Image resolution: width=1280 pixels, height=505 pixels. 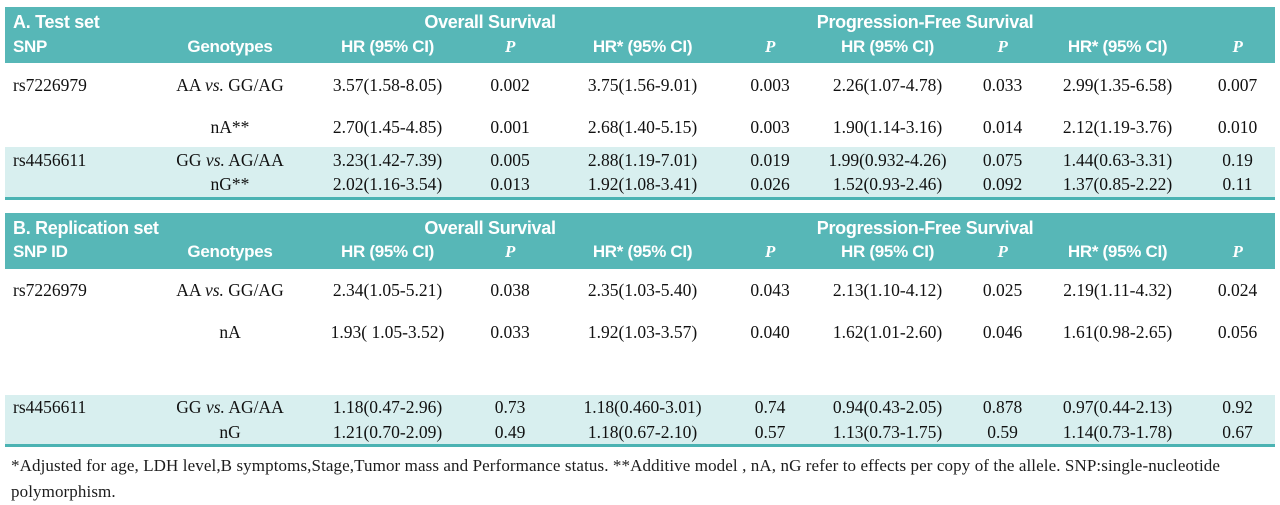 I want to click on col-header-os-p: P, so click(x=510, y=48).